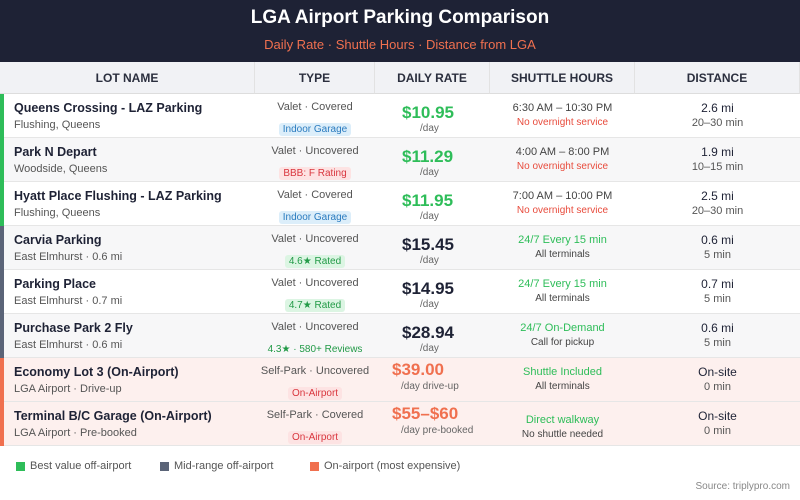  Describe the element at coordinates (108, 108) in the screenshot. I see `lot-name: Queens Crossing - LAZ Parking` at that location.